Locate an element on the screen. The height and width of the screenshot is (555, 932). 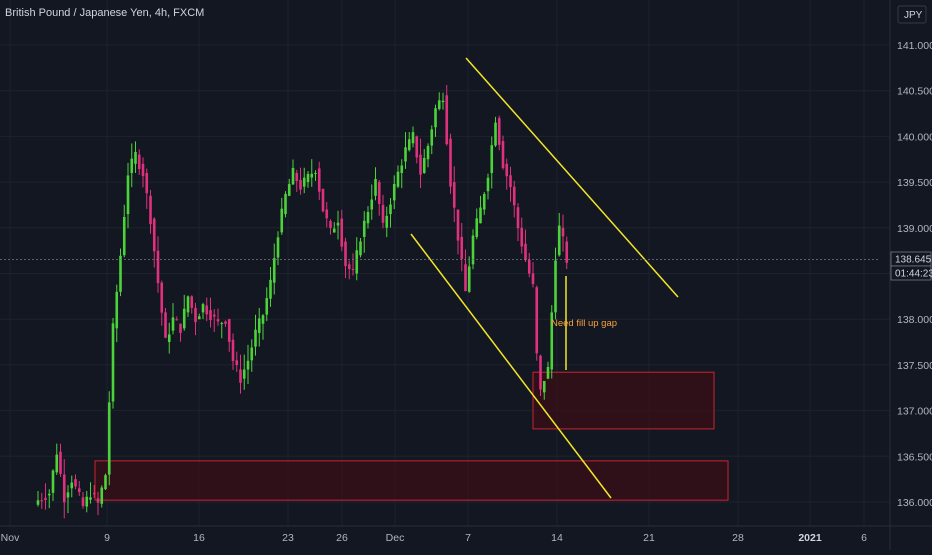
currency-label: JPY is located at coordinates (913, 15).